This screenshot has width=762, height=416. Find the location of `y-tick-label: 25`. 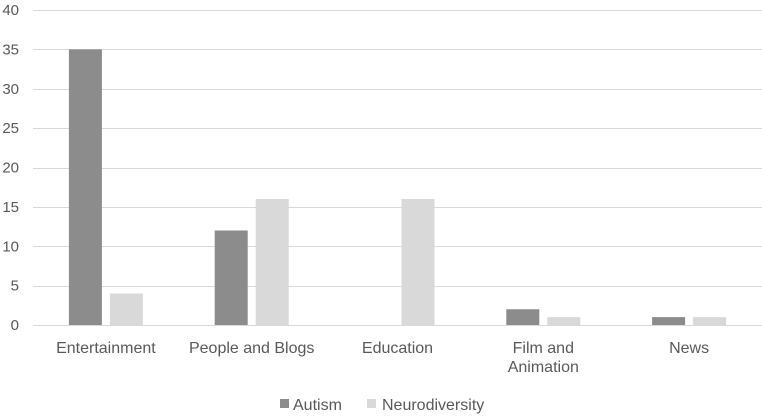

y-tick-label: 25 is located at coordinates (10, 128).